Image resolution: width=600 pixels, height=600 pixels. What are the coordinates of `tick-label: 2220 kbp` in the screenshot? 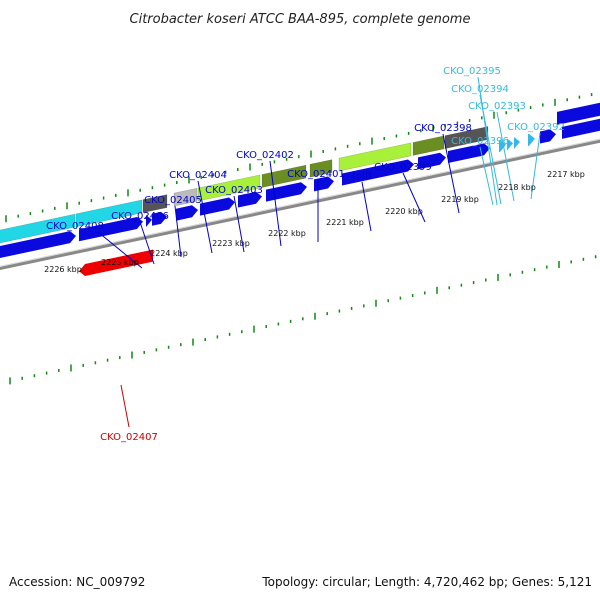 It's located at (404, 211).